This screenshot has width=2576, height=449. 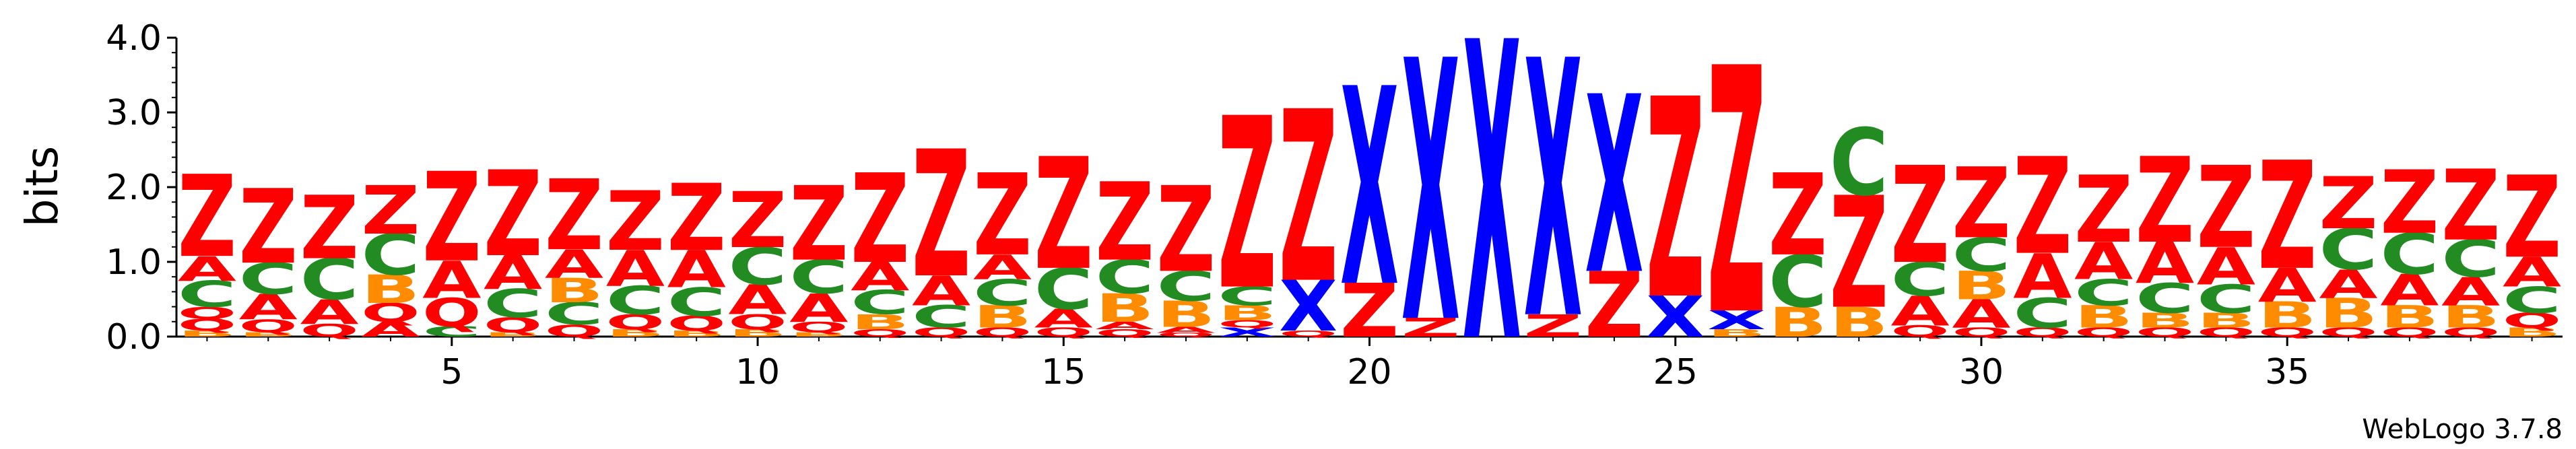 What do you see at coordinates (1675, 201) in the screenshot?
I see `logo-column-25: XZ` at bounding box center [1675, 201].